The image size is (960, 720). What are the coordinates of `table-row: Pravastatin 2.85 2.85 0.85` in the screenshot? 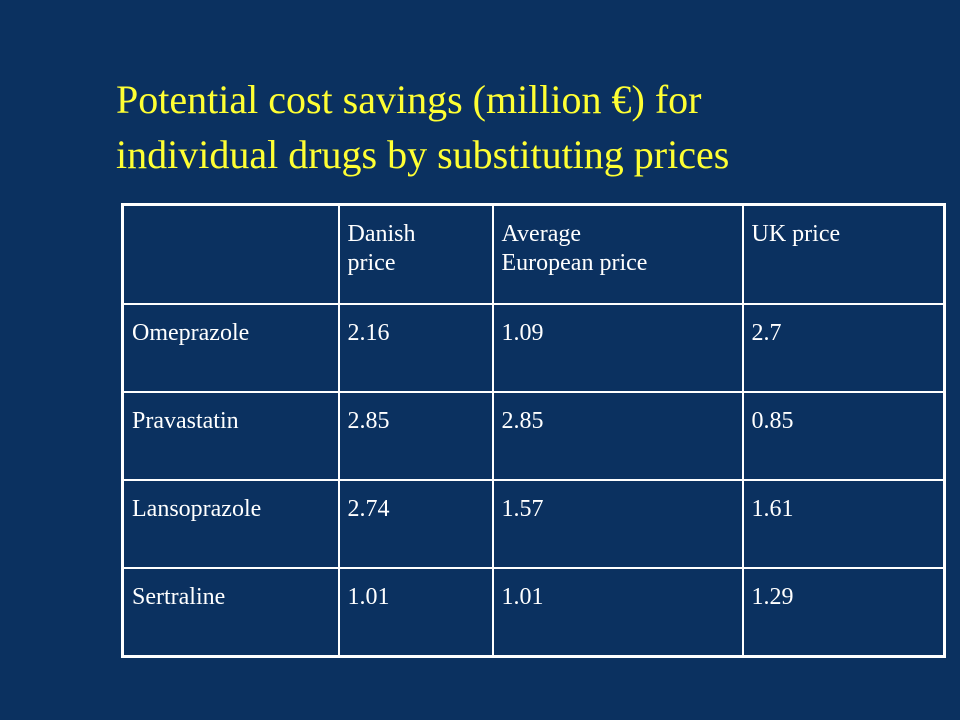 It's located at (533, 436).